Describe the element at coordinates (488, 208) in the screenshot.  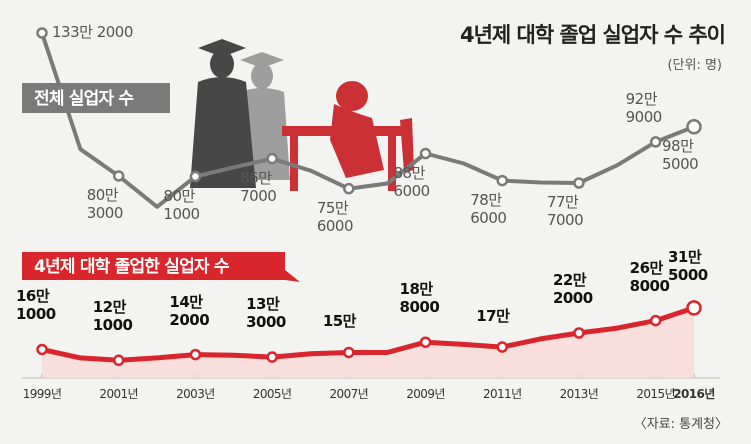
I see `value-label: 78만 6000` at that location.